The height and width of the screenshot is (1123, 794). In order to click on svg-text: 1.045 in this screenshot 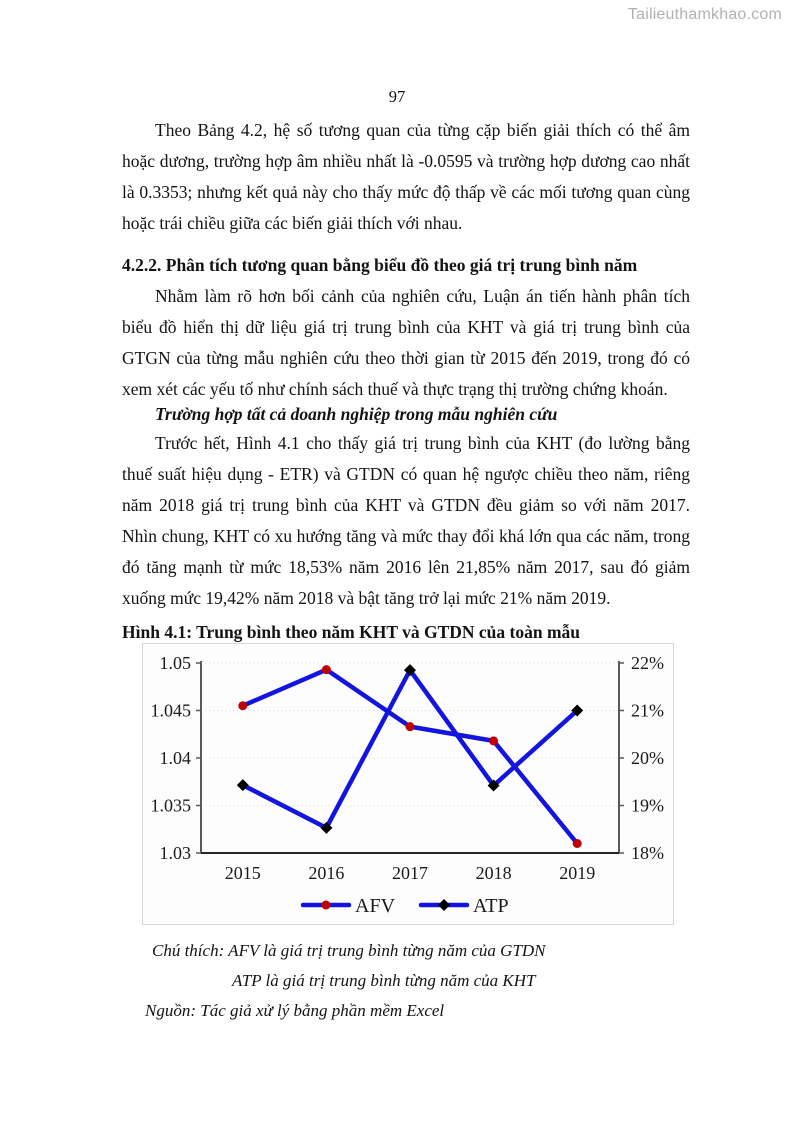, I will do `click(171, 711)`.